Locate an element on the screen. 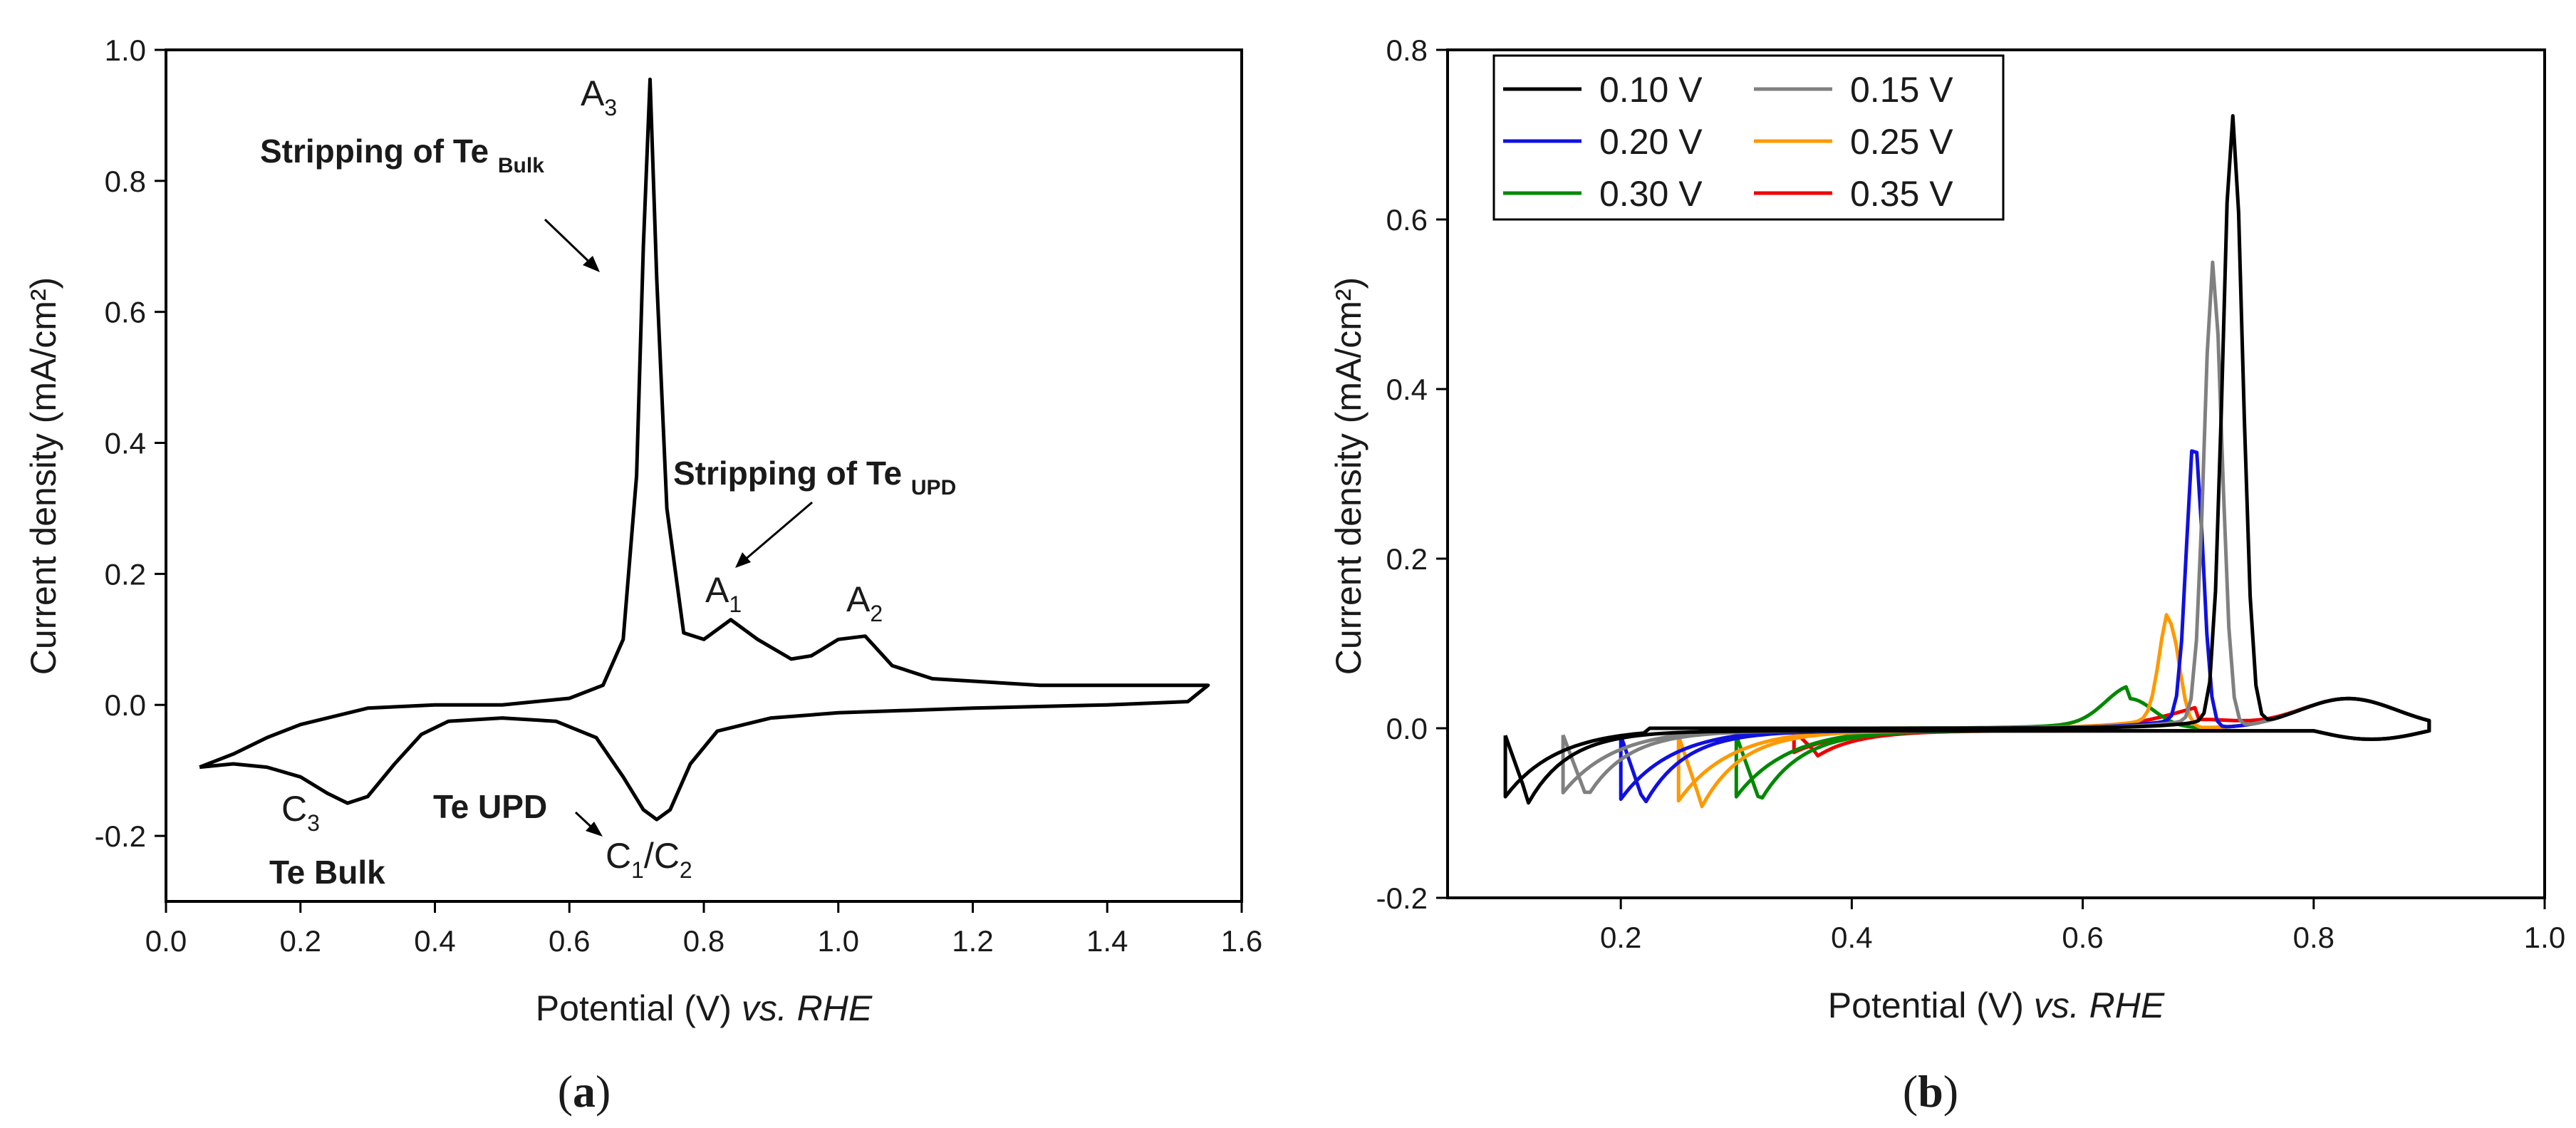 The image size is (2576, 1128). panel-a-x-tick-label: 1.6 is located at coordinates (1241, 941).